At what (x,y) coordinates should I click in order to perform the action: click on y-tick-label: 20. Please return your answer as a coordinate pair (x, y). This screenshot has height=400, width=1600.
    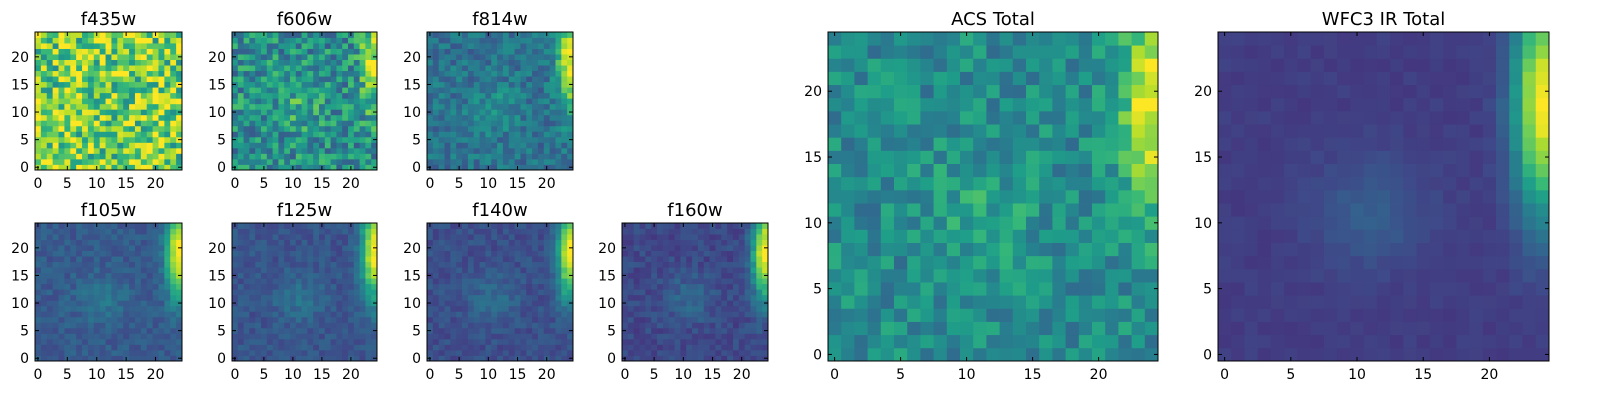
    Looking at the image, I should click on (412, 58).